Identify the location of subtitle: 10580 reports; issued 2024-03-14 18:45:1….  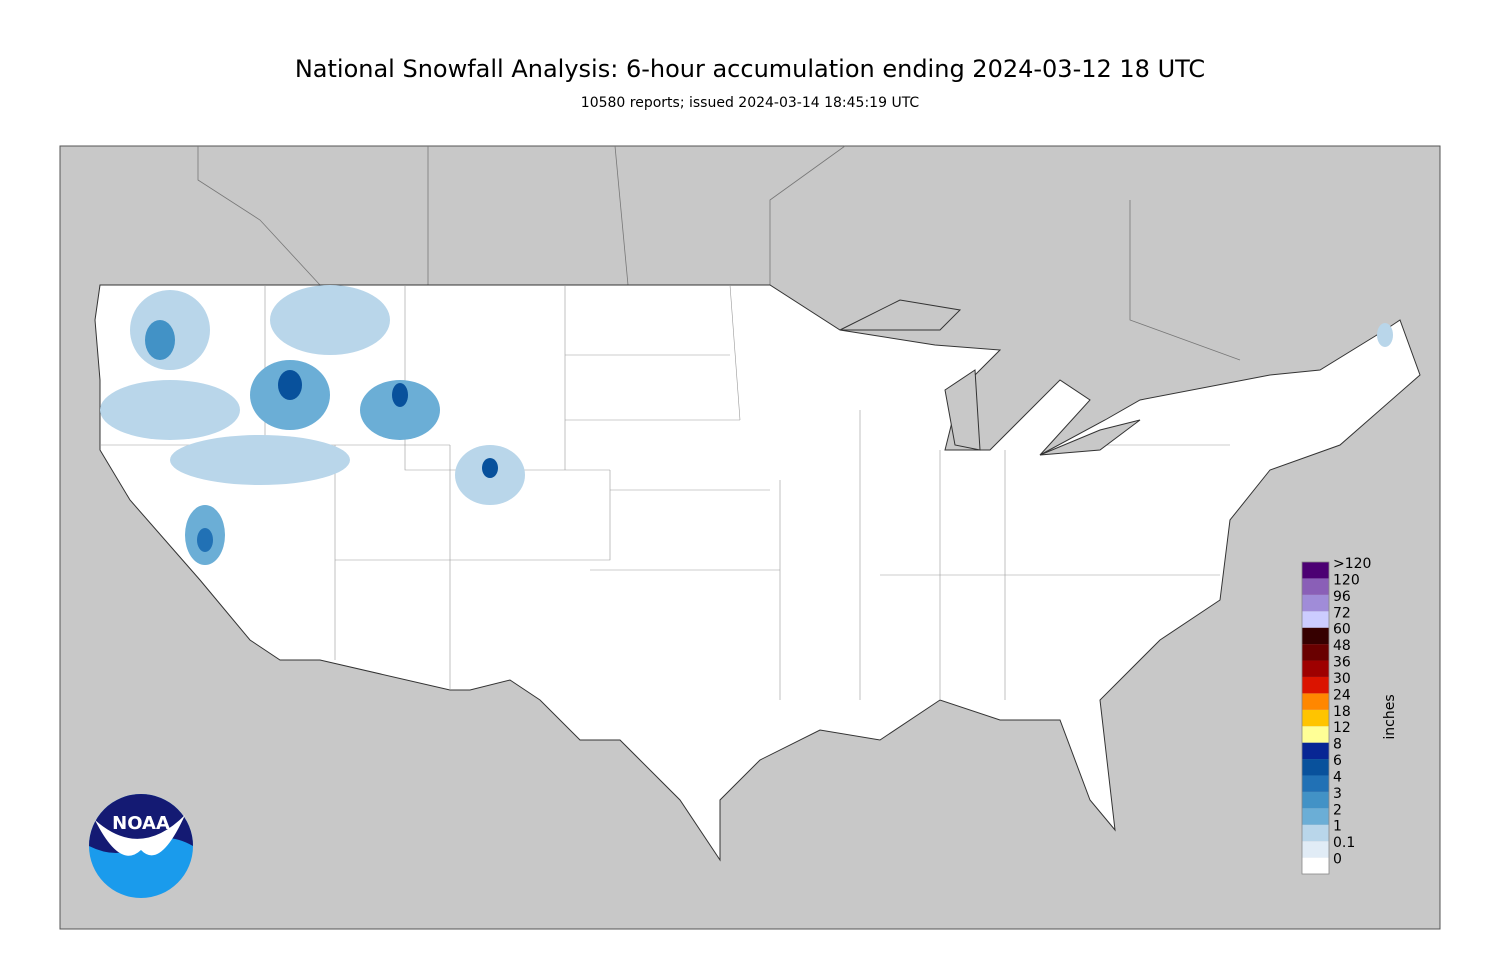
(750, 103).